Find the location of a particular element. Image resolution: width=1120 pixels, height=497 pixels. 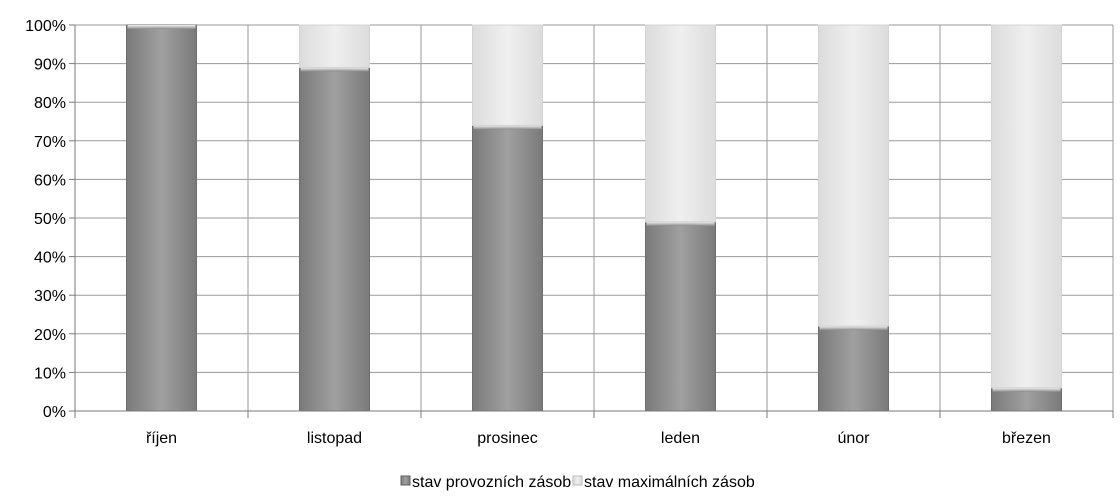

y-tick-label: 50% is located at coordinates (50, 219).